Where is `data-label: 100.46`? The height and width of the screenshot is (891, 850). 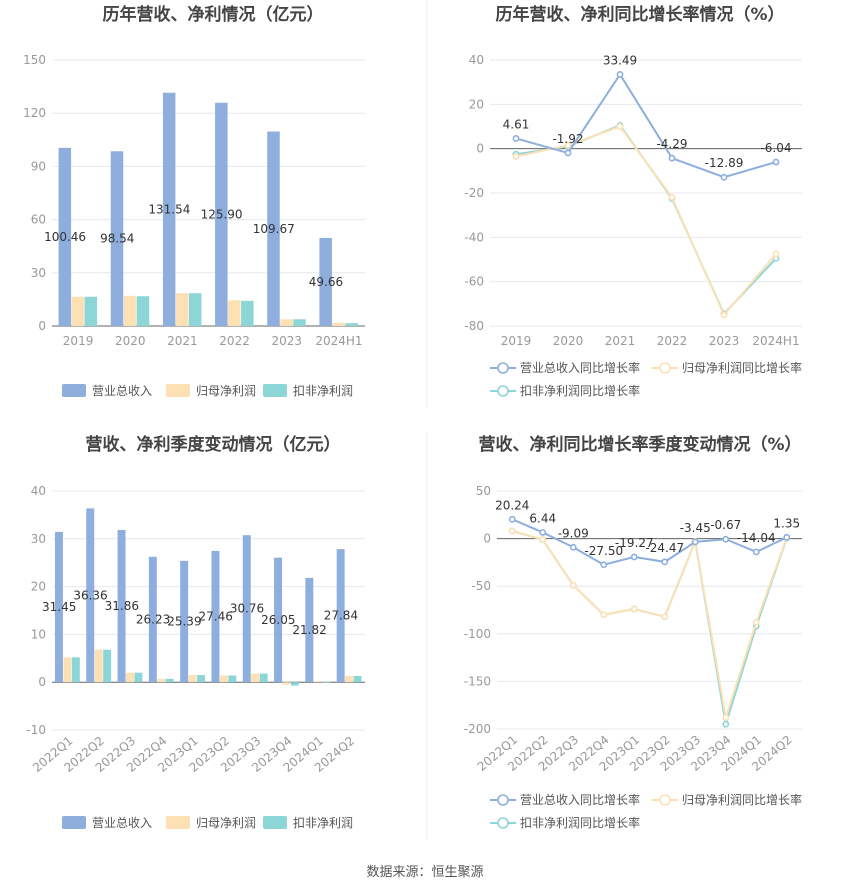
data-label: 100.46 is located at coordinates (65, 237).